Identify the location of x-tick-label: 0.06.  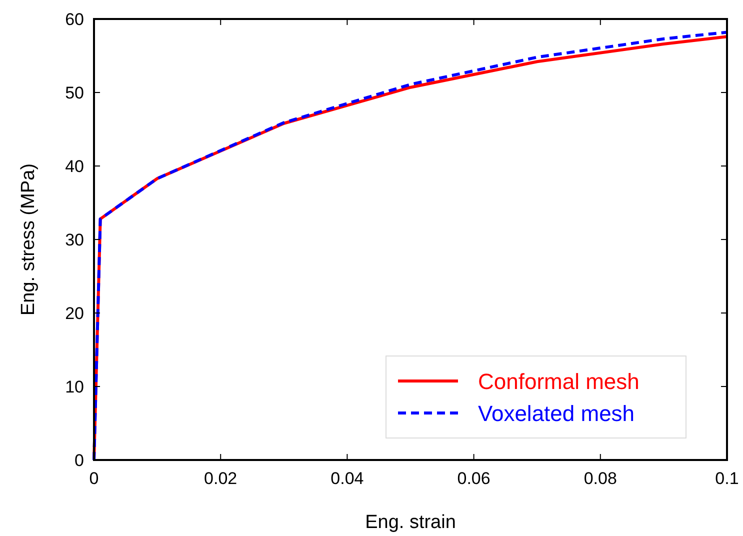
(473, 478).